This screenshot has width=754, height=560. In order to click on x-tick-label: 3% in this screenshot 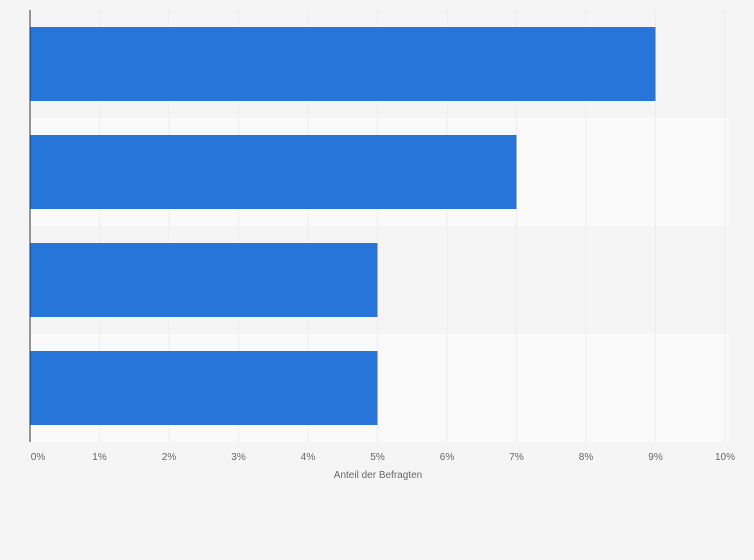, I will do `click(238, 457)`.